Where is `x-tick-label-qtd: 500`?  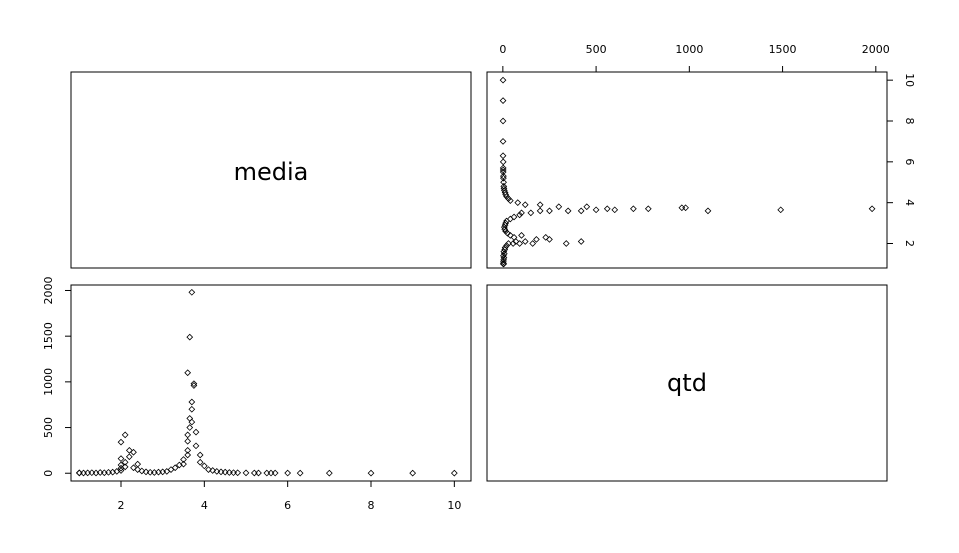 x-tick-label-qtd: 500 is located at coordinates (596, 49).